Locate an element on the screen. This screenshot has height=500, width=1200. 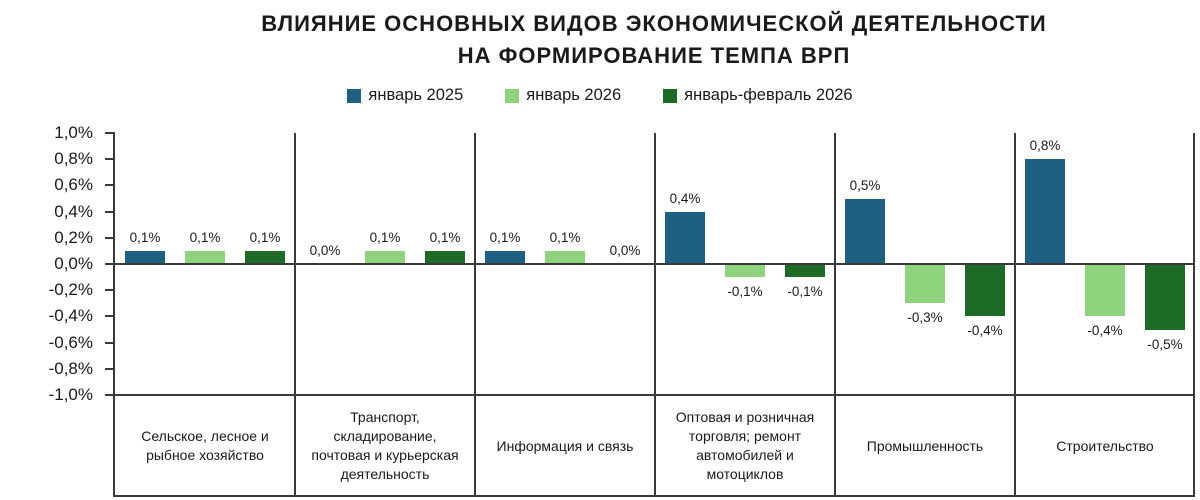
legend-item-jan-2026: январь 2026 is located at coordinates (563, 95).